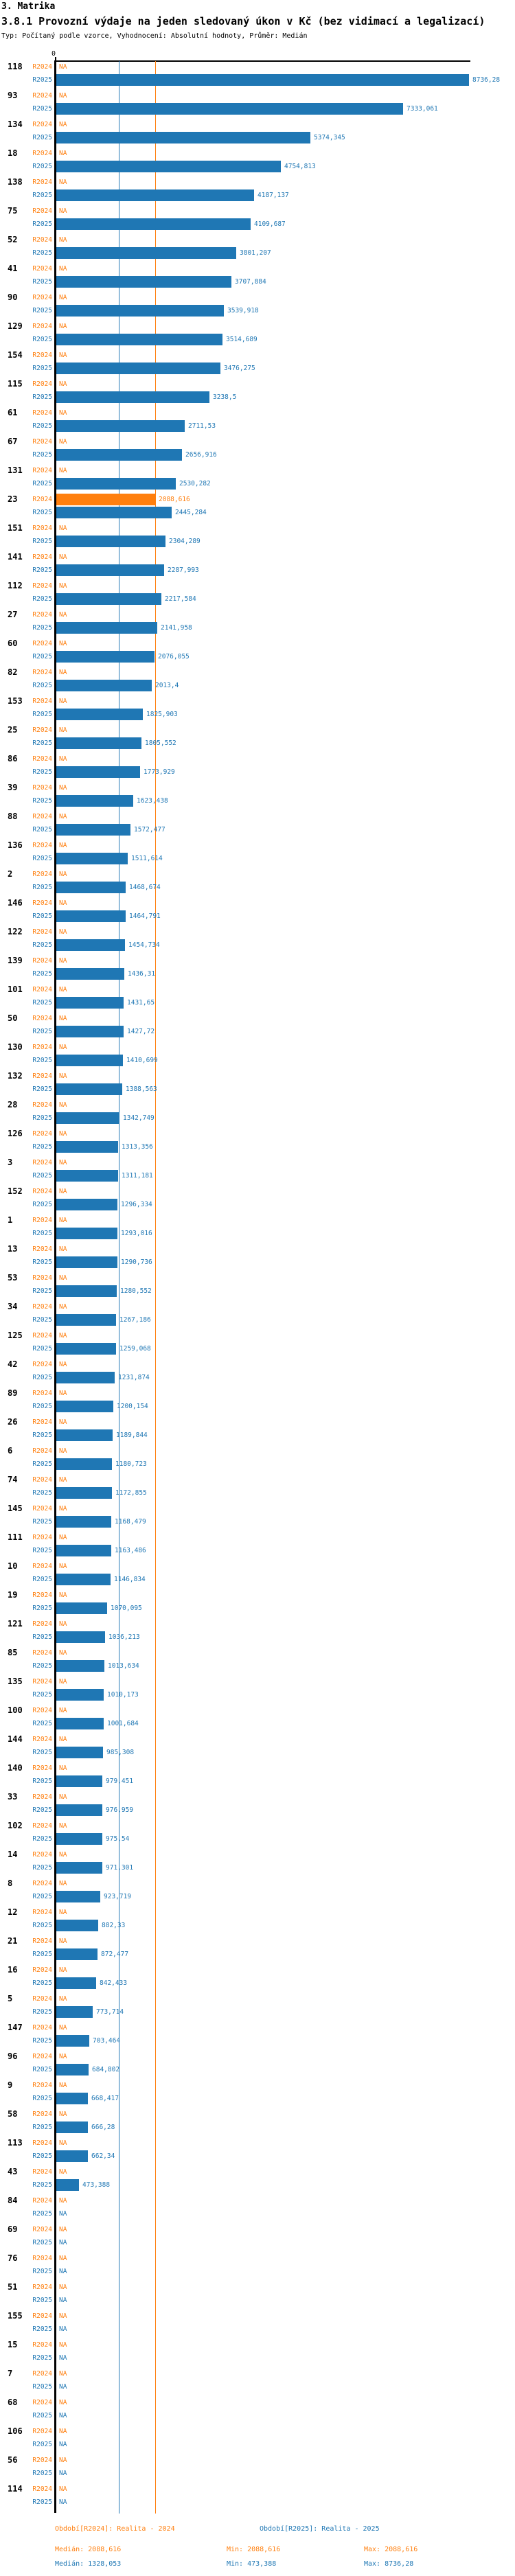 The image size is (515, 2576). Describe the element at coordinates (136, 1291) in the screenshot. I see `bar-value-label-r2025: 1280,552` at that location.